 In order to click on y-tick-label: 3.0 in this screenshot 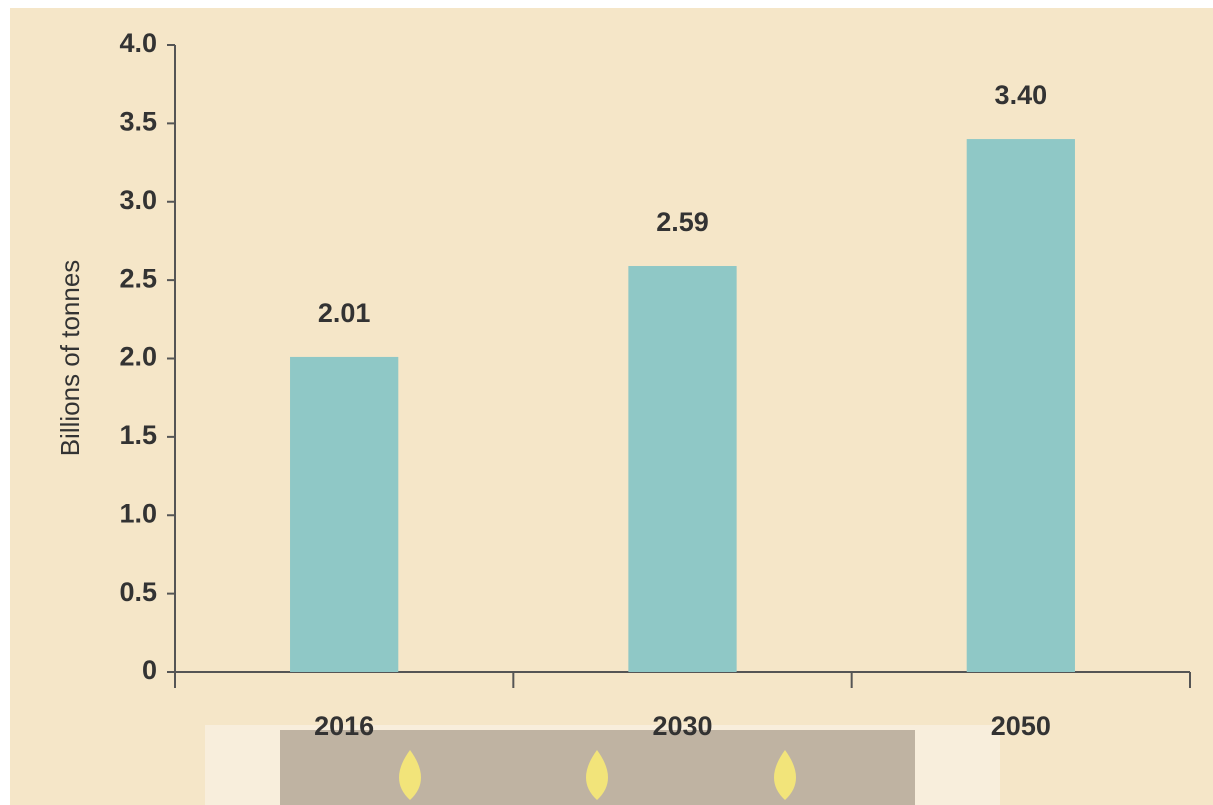, I will do `click(138, 200)`.